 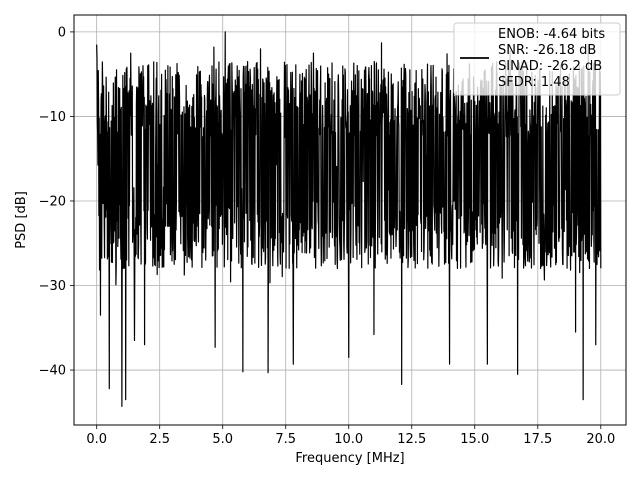 I want to click on y-tick-label: −10, so click(x=52, y=117).